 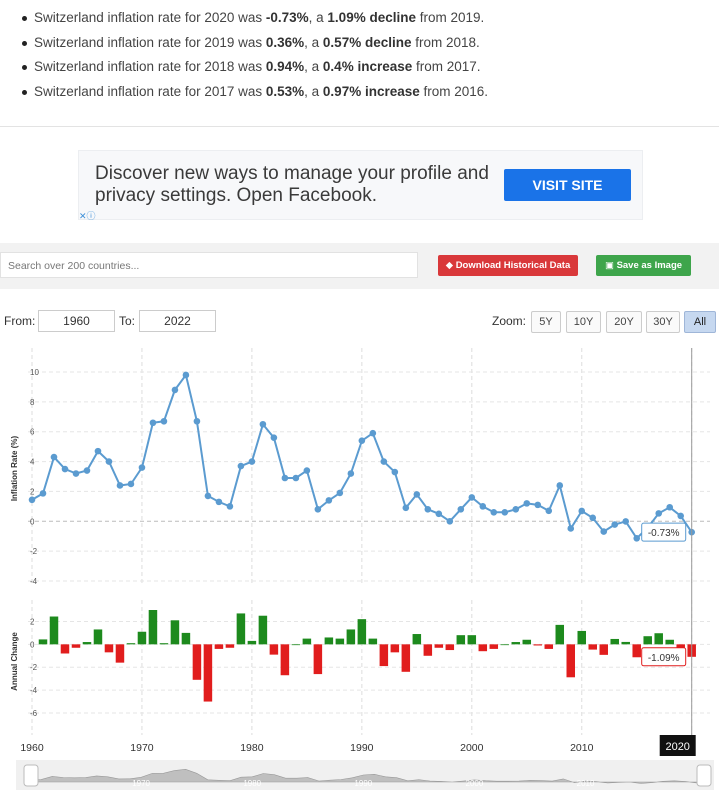 What do you see at coordinates (454, 91) in the screenshot?
I see `bullet-post: from 2016.` at bounding box center [454, 91].